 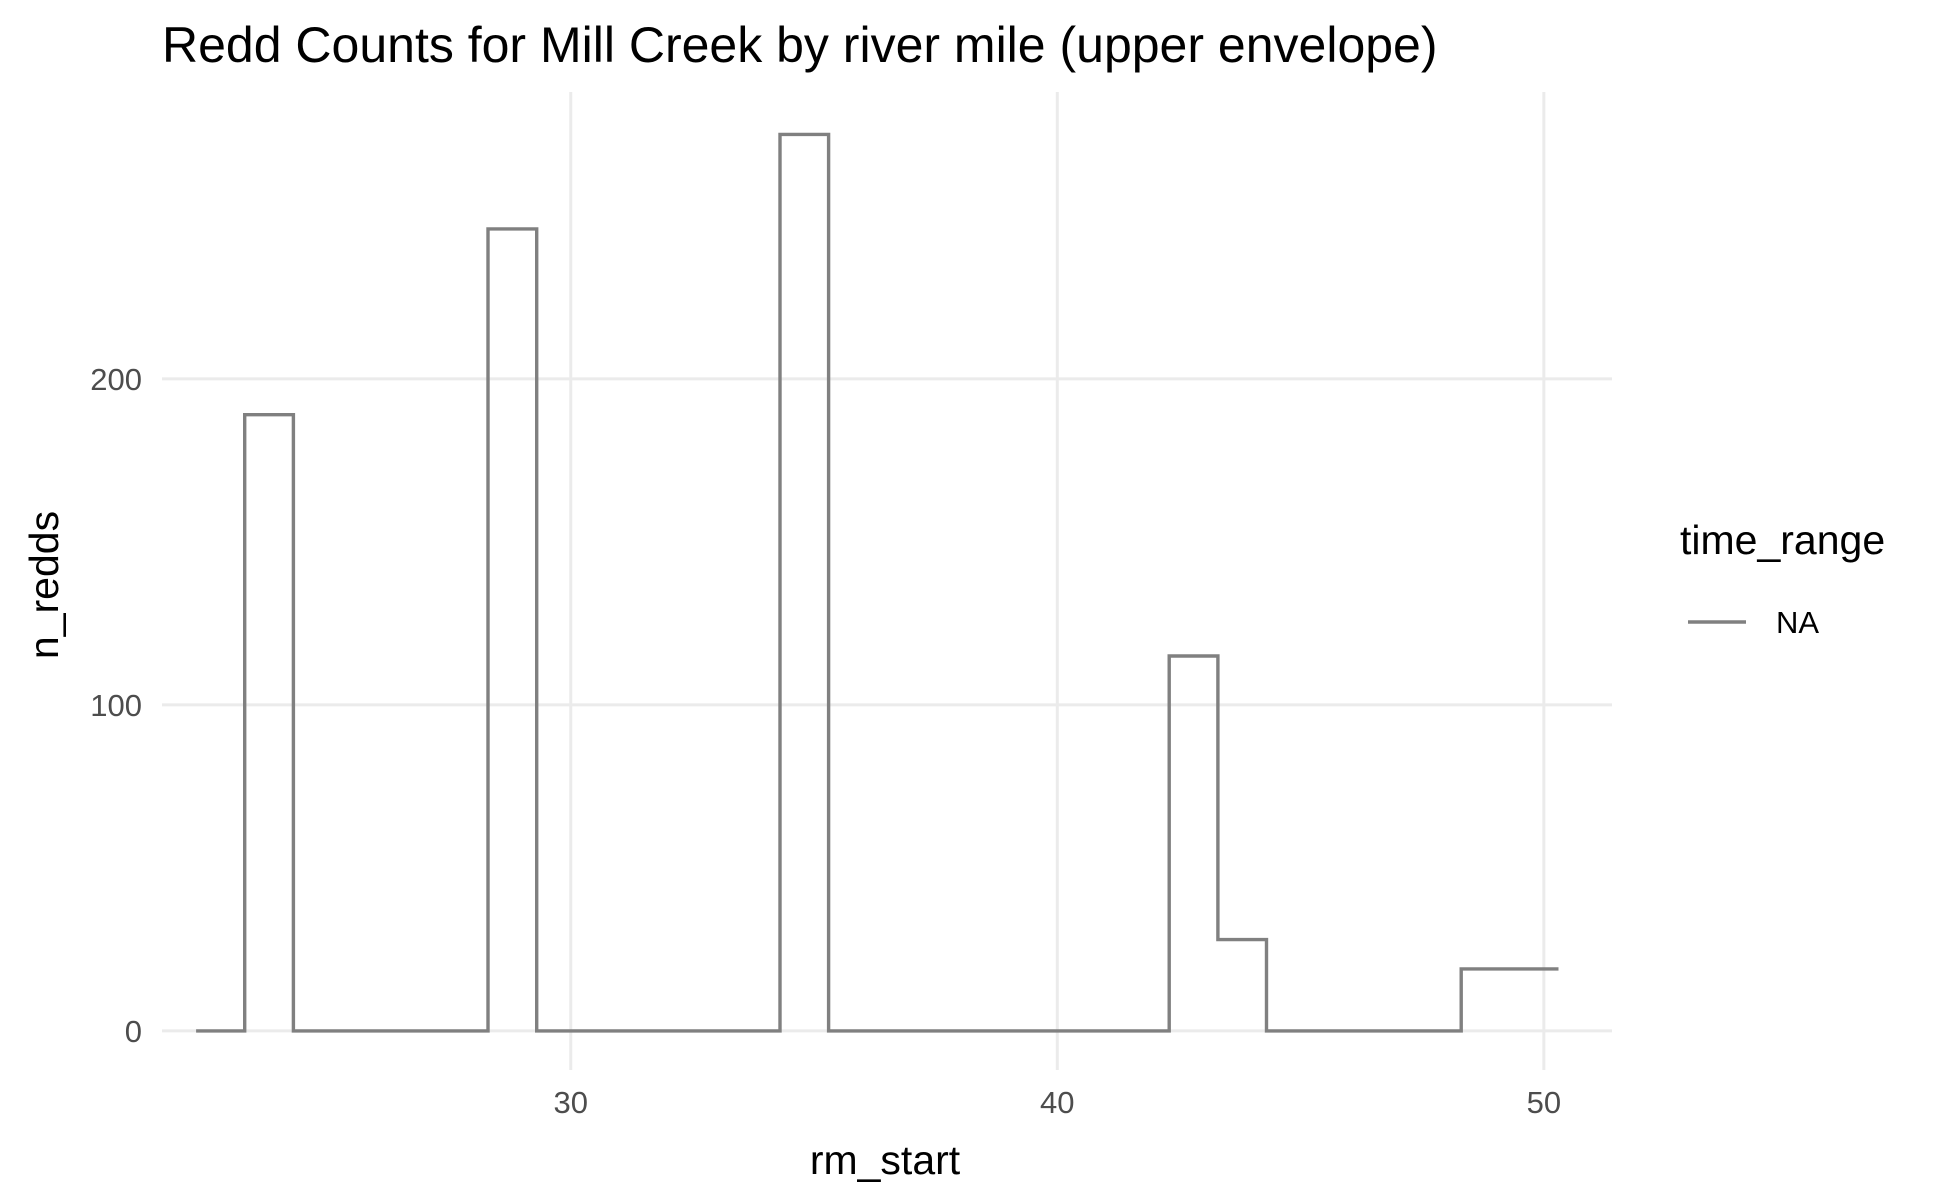 I want to click on x-tick-label: 40, so click(x=1057, y=1102).